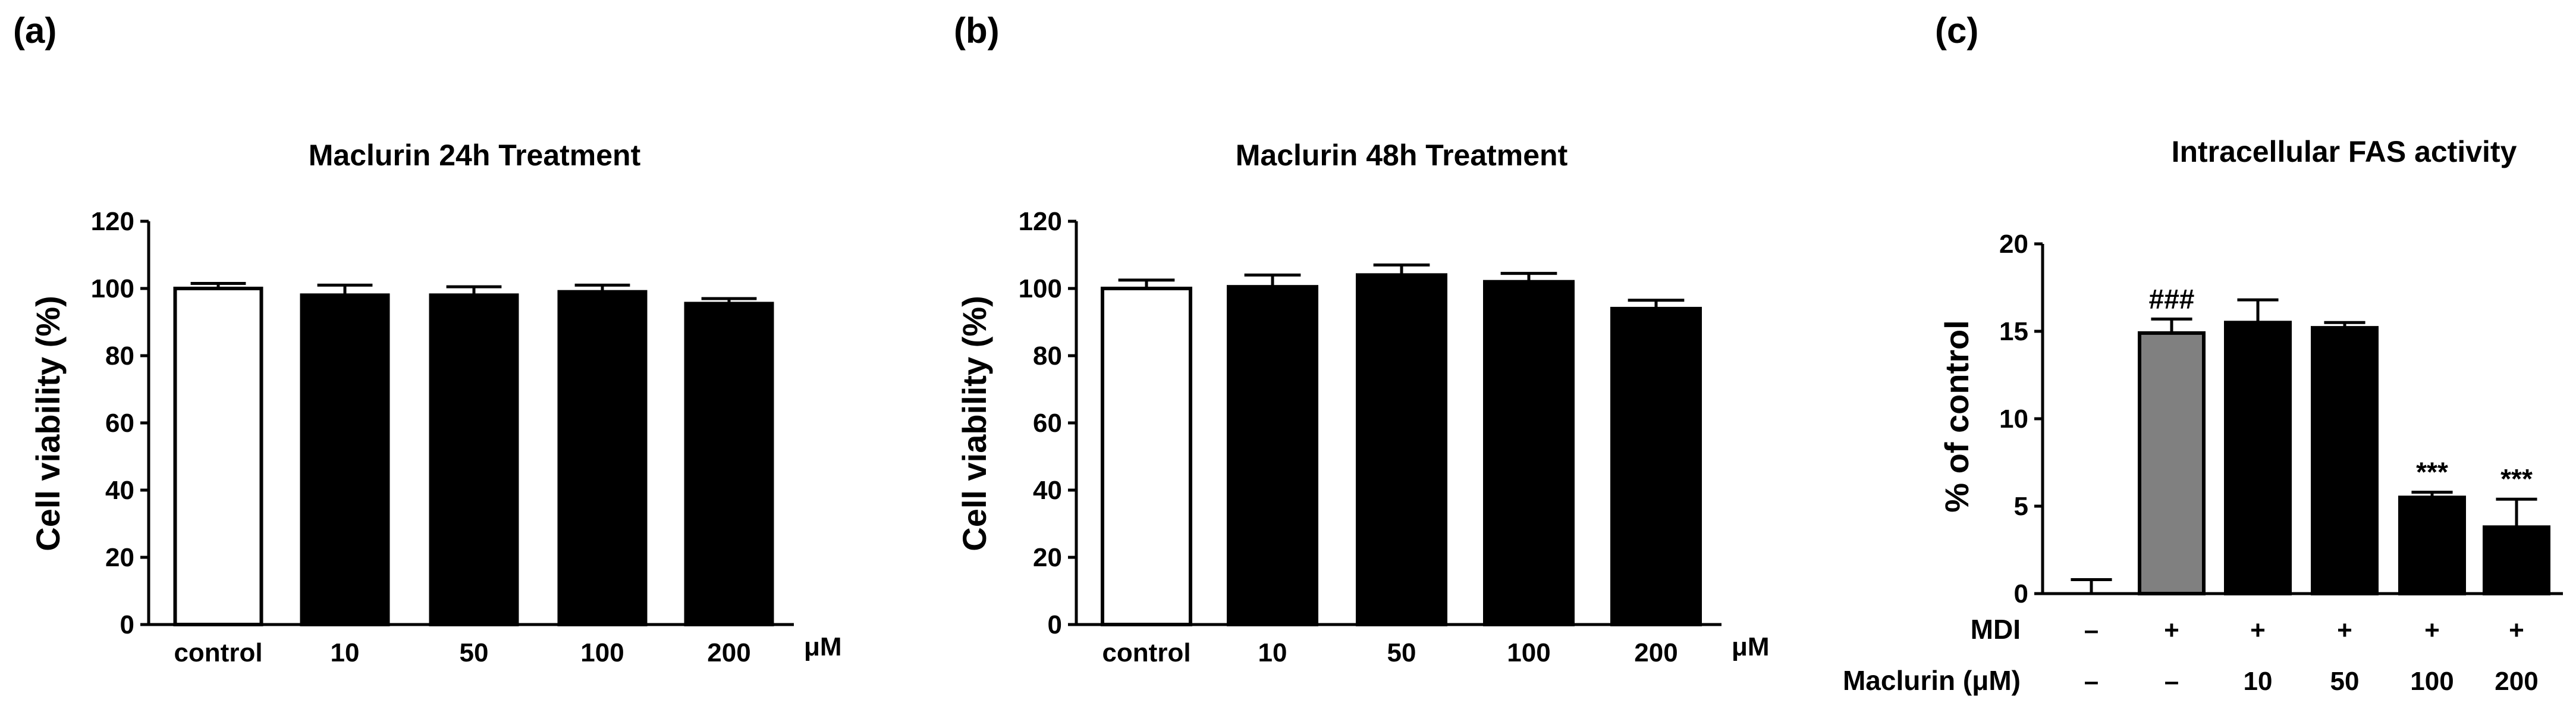 The width and height of the screenshot is (2576, 709). What do you see at coordinates (1040, 221) in the screenshot?
I see `panel-b-y-tick-label: 120` at bounding box center [1040, 221].